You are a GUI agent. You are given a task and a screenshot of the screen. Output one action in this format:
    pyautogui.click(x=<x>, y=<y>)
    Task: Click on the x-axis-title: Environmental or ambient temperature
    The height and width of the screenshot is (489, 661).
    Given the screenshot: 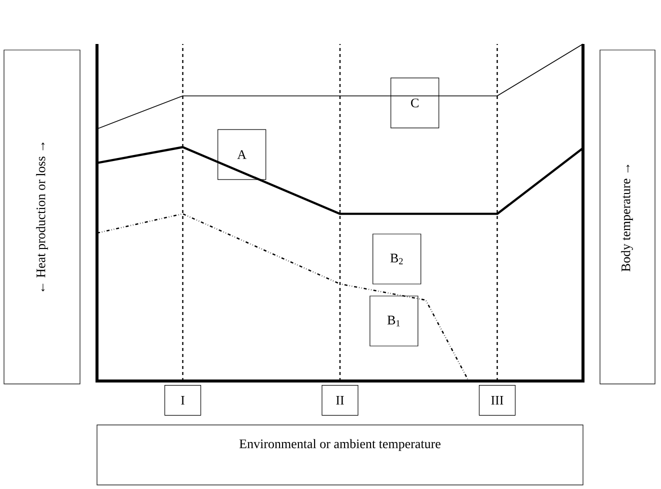 What is the action you would take?
    pyautogui.click(x=339, y=445)
    